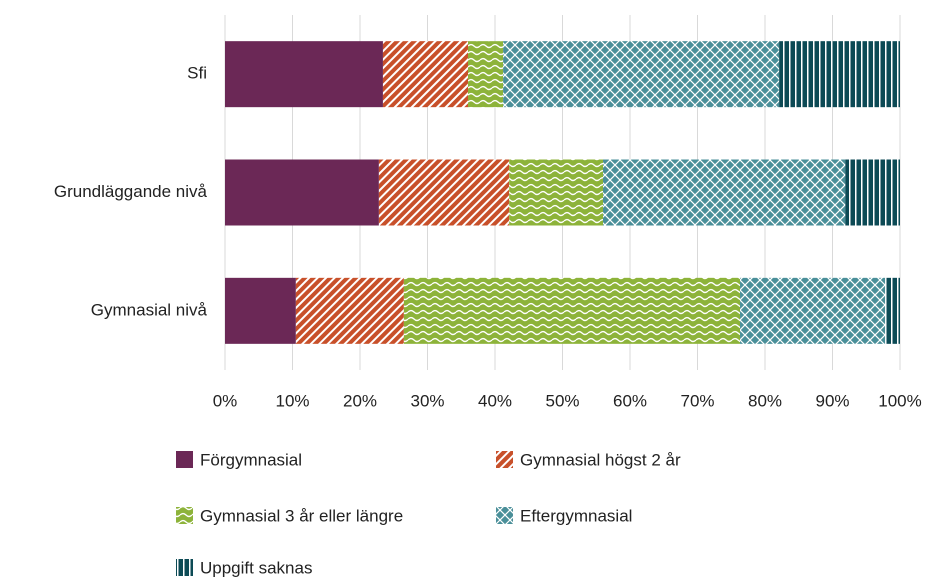  I want to click on x-tick-label: 60%, so click(630, 400).